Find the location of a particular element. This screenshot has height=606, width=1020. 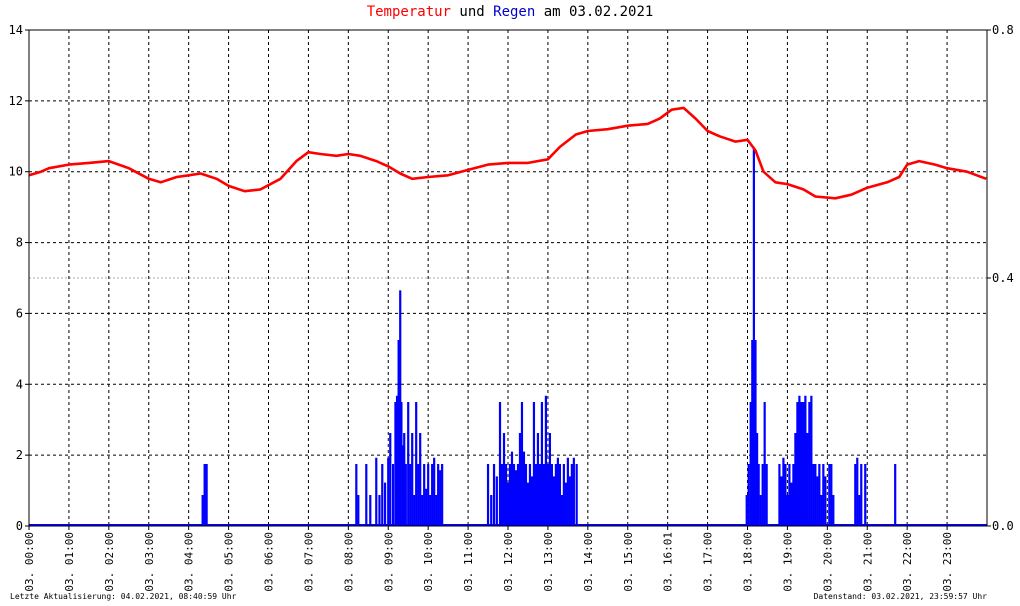

x-tick-label: 03. 07:00 is located at coordinates (308, 562).